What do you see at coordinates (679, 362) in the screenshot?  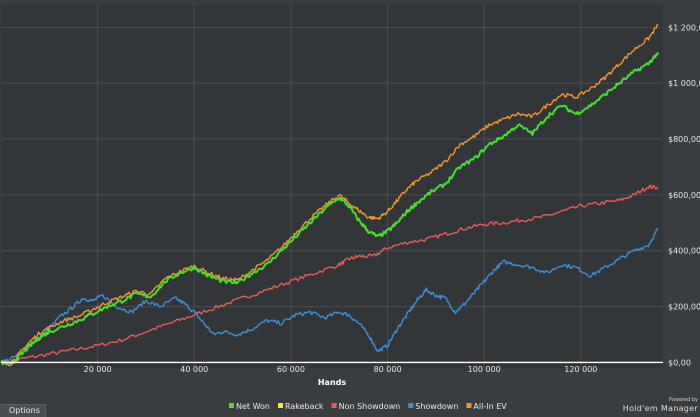 I see `y-tick-label: $0,00` at bounding box center [679, 362].